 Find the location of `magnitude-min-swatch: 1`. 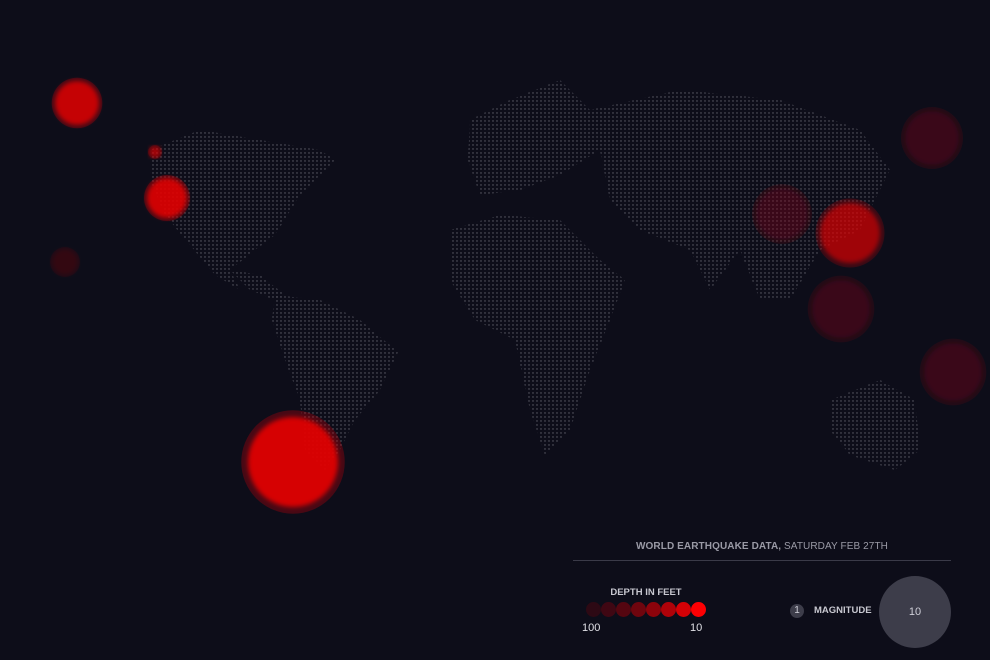

magnitude-min-swatch: 1 is located at coordinates (797, 611).